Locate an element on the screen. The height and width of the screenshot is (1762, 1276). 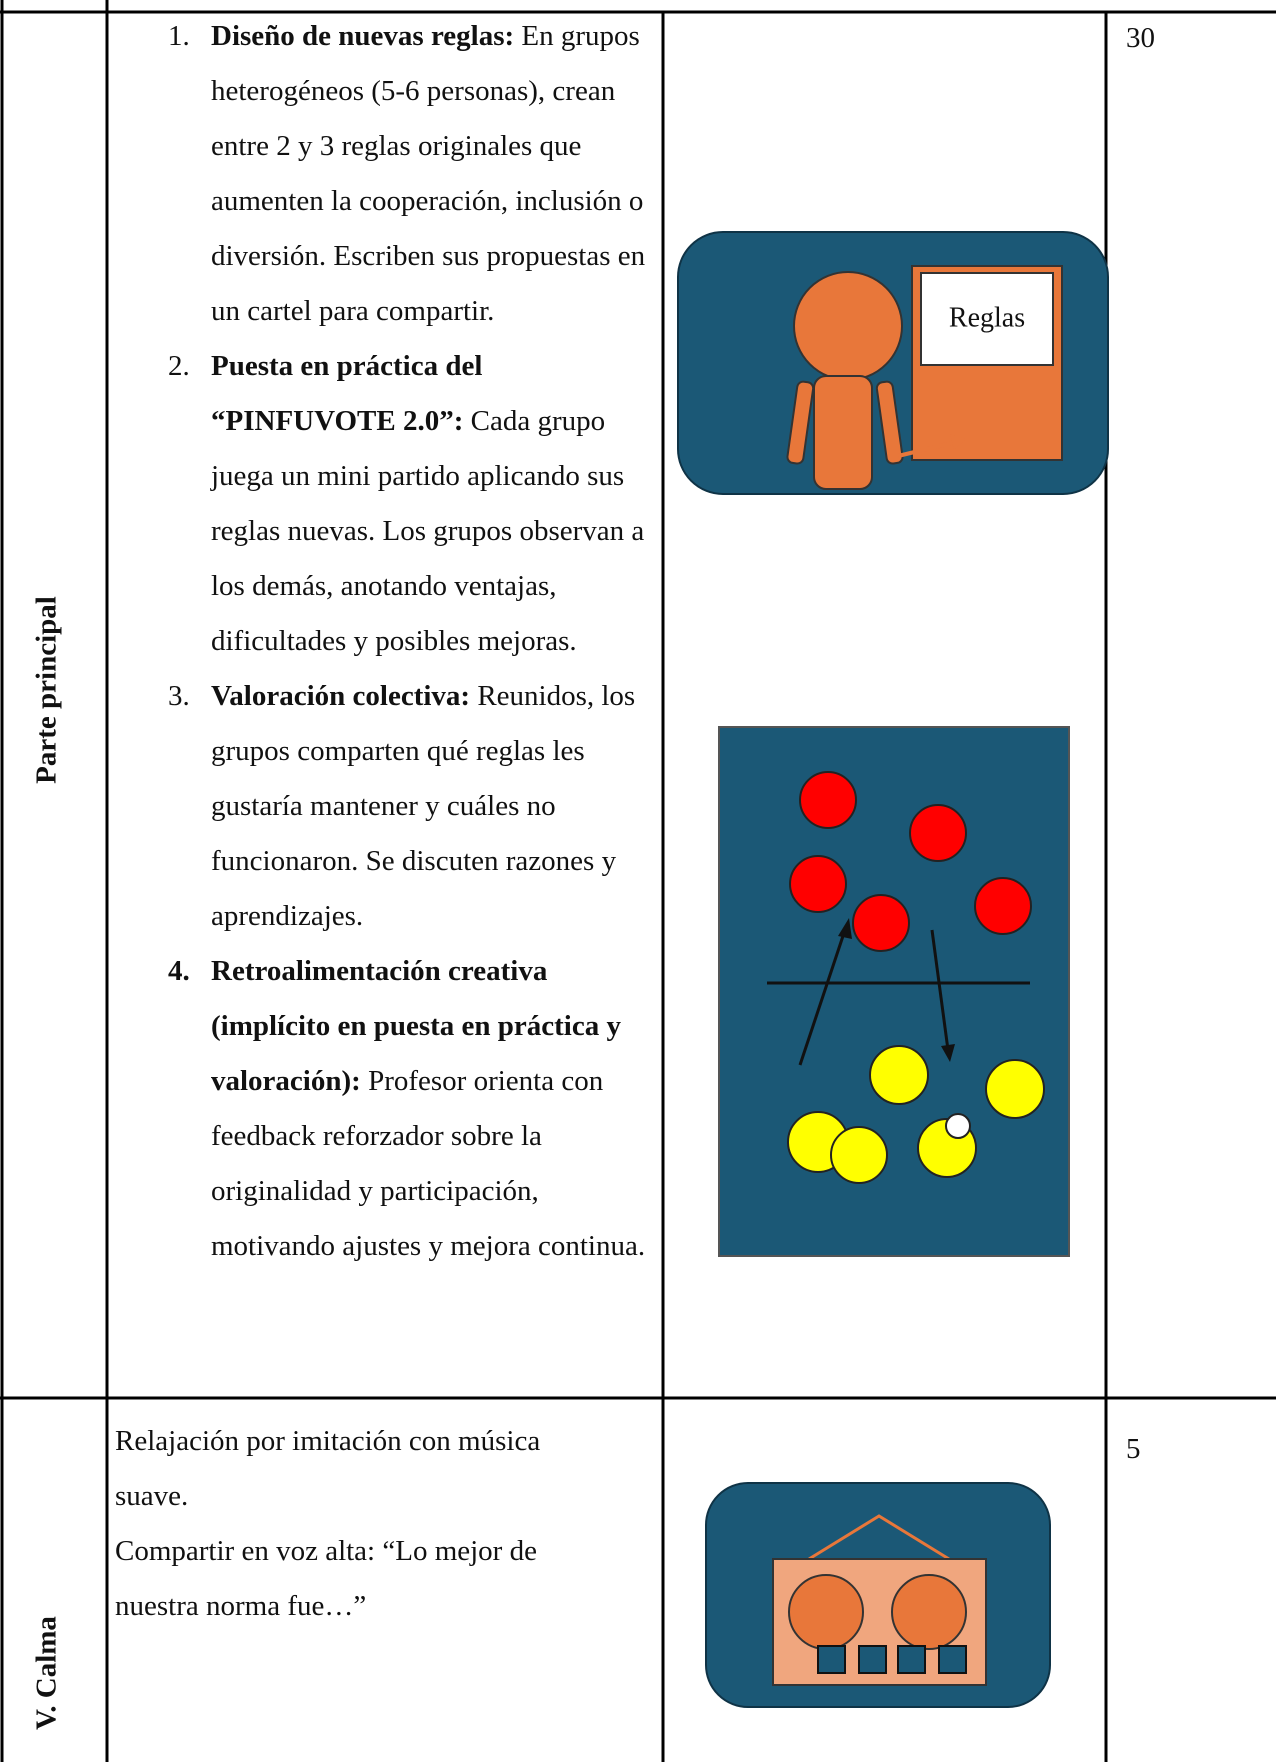
body is located at coordinates (843, 432).